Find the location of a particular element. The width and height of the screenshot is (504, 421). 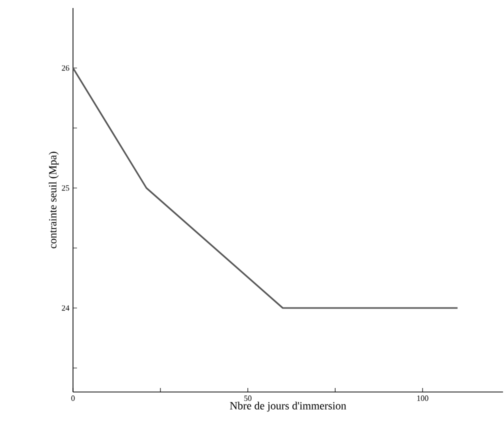

x-axis-title: Nbre de jours d'immersion is located at coordinates (288, 407).